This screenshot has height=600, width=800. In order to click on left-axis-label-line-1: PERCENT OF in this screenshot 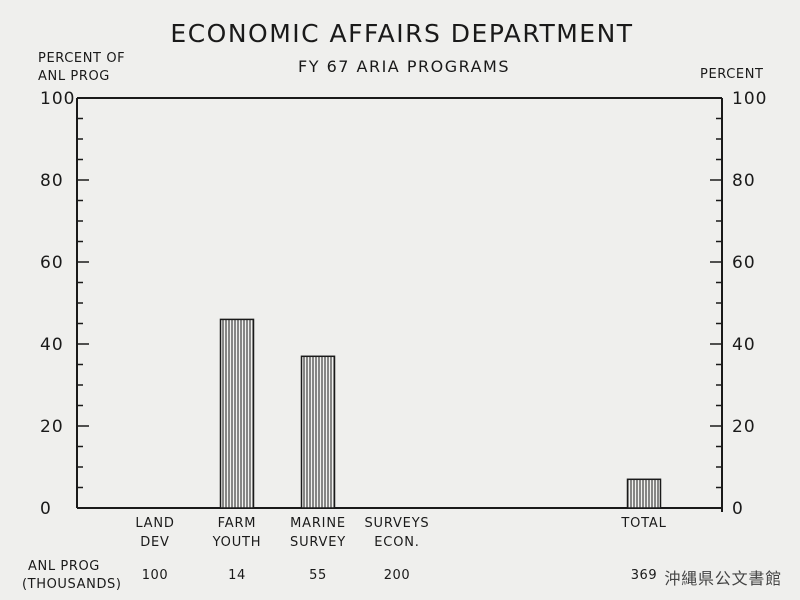, I will do `click(81, 58)`.